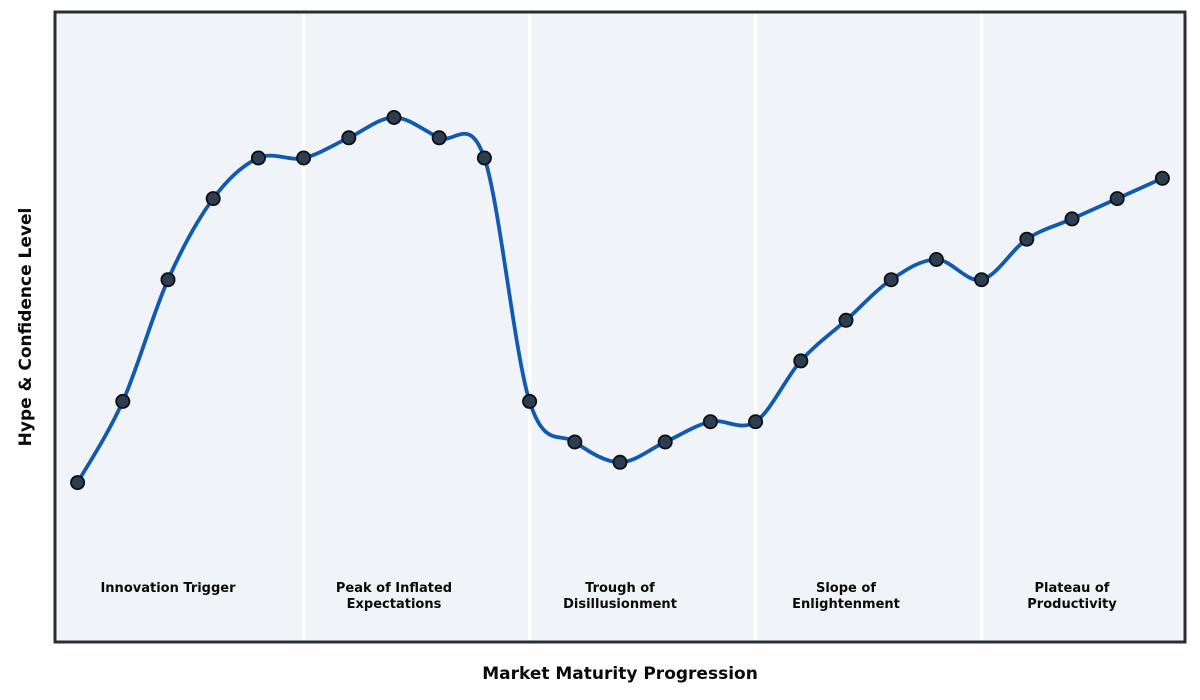 The height and width of the screenshot is (700, 1200). Describe the element at coordinates (1072, 596) in the screenshot. I see `phase-label: Plateau of Productivity` at that location.